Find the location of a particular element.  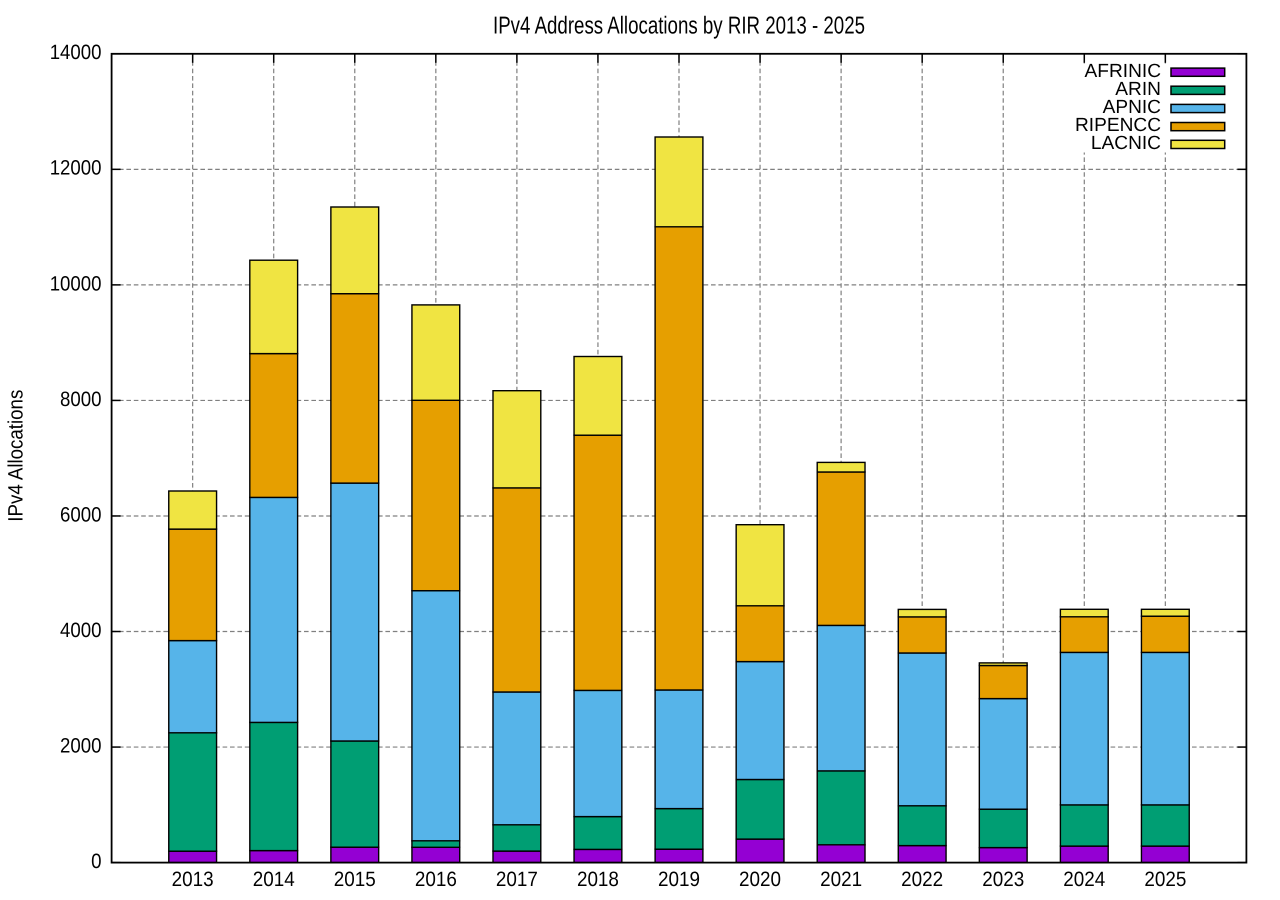

svg-text: 2018 is located at coordinates (598, 879).